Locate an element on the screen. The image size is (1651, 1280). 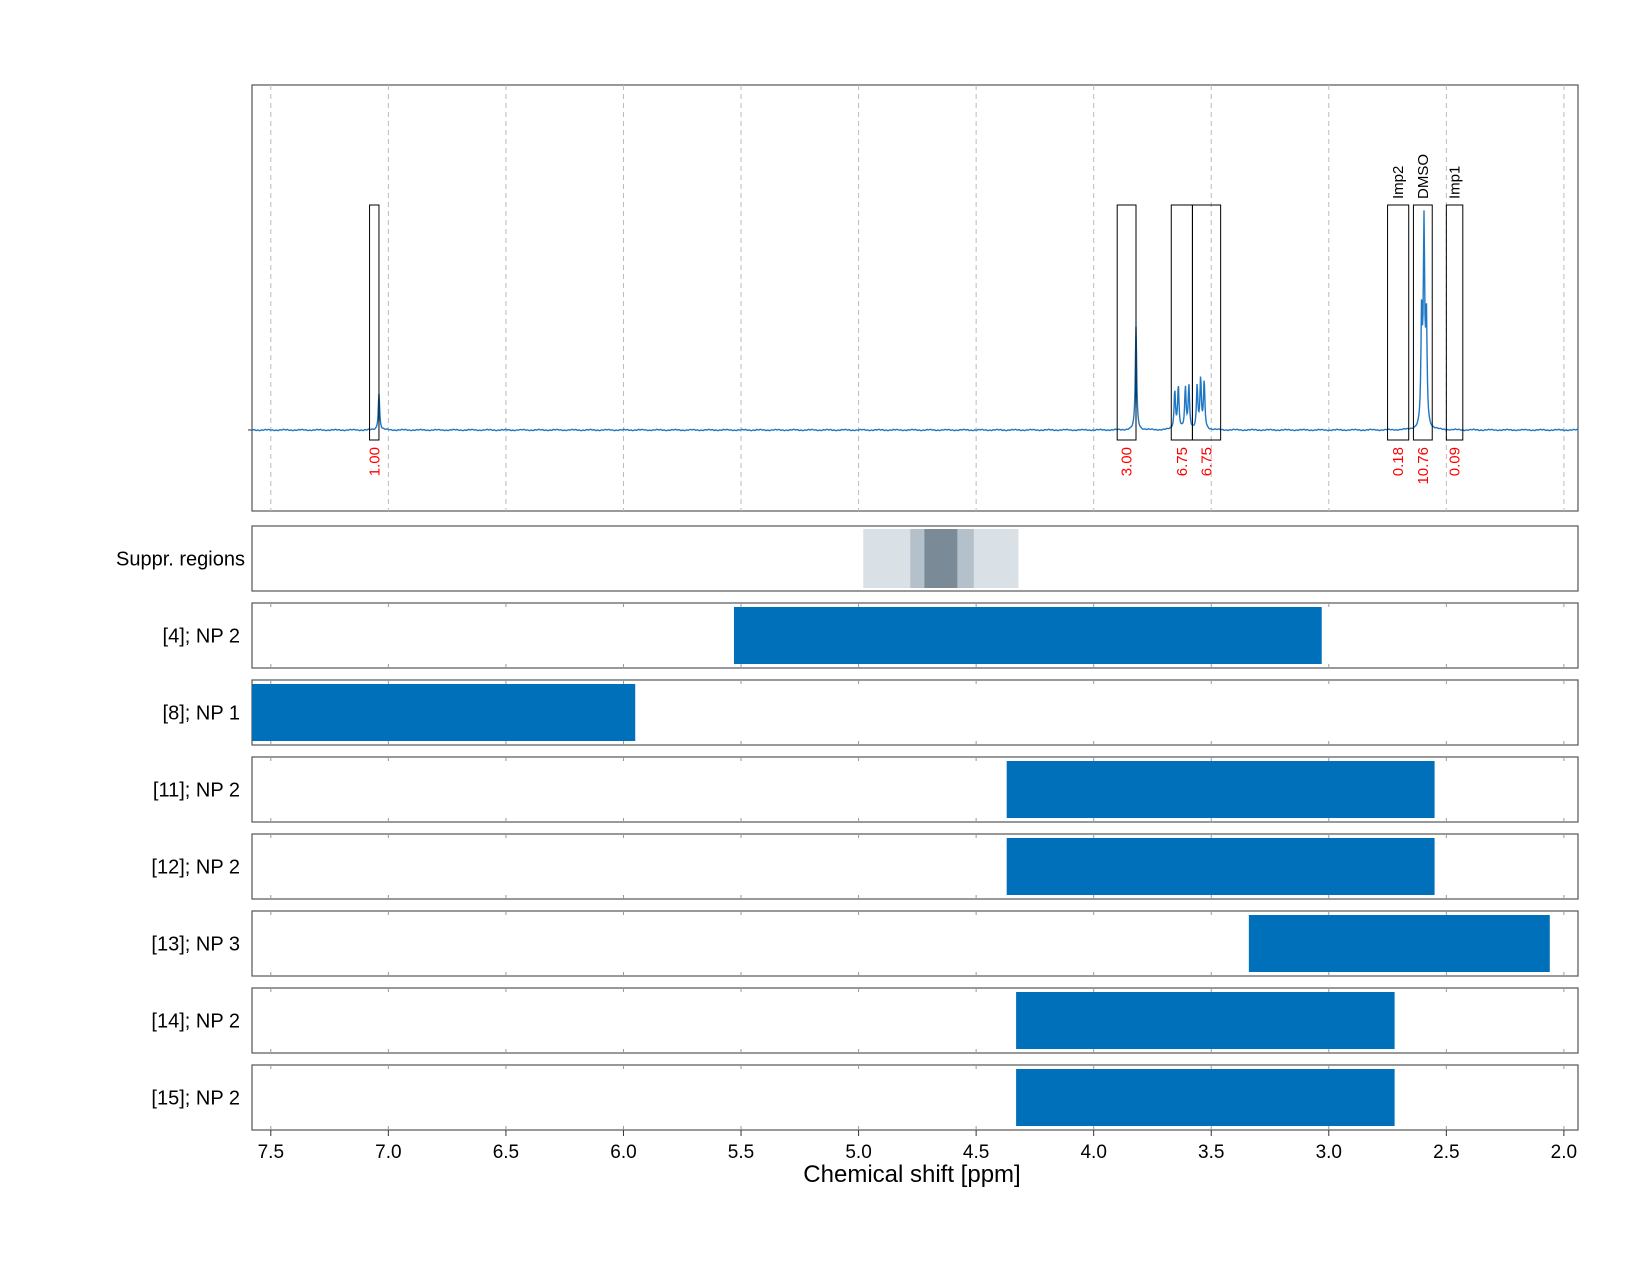
integral-value-label: 3.00 is located at coordinates (1127, 461).